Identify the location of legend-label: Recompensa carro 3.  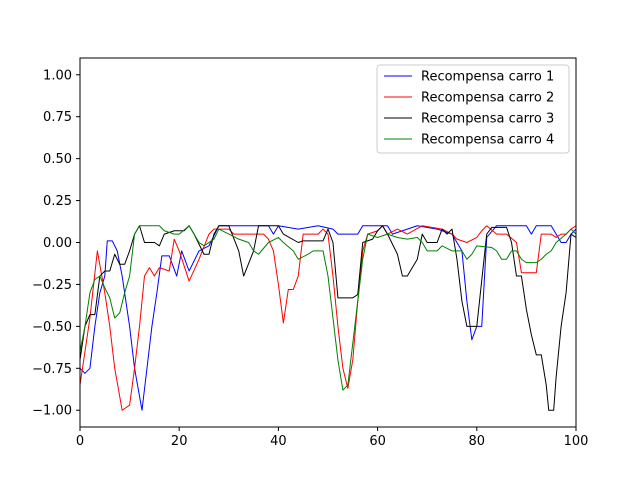
(487, 119).